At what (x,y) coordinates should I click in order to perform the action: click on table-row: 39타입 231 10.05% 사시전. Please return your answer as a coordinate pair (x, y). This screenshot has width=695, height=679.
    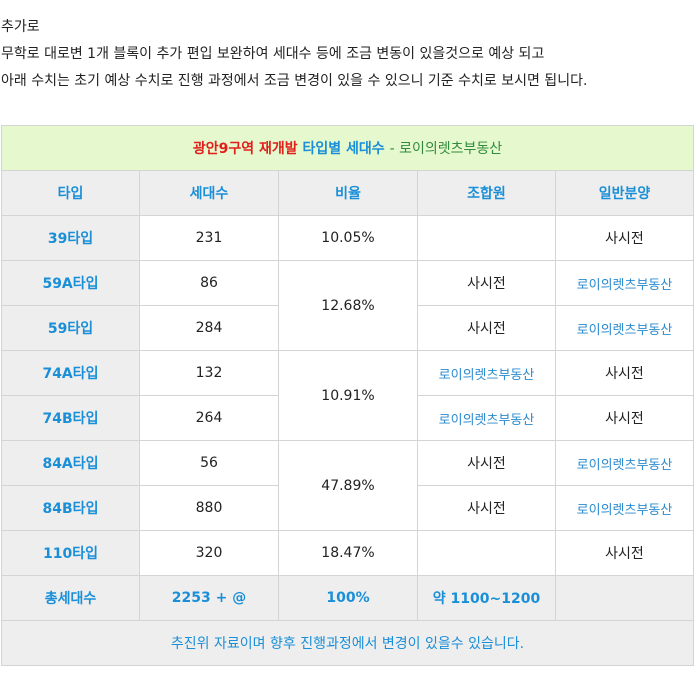
    Looking at the image, I should click on (347, 238).